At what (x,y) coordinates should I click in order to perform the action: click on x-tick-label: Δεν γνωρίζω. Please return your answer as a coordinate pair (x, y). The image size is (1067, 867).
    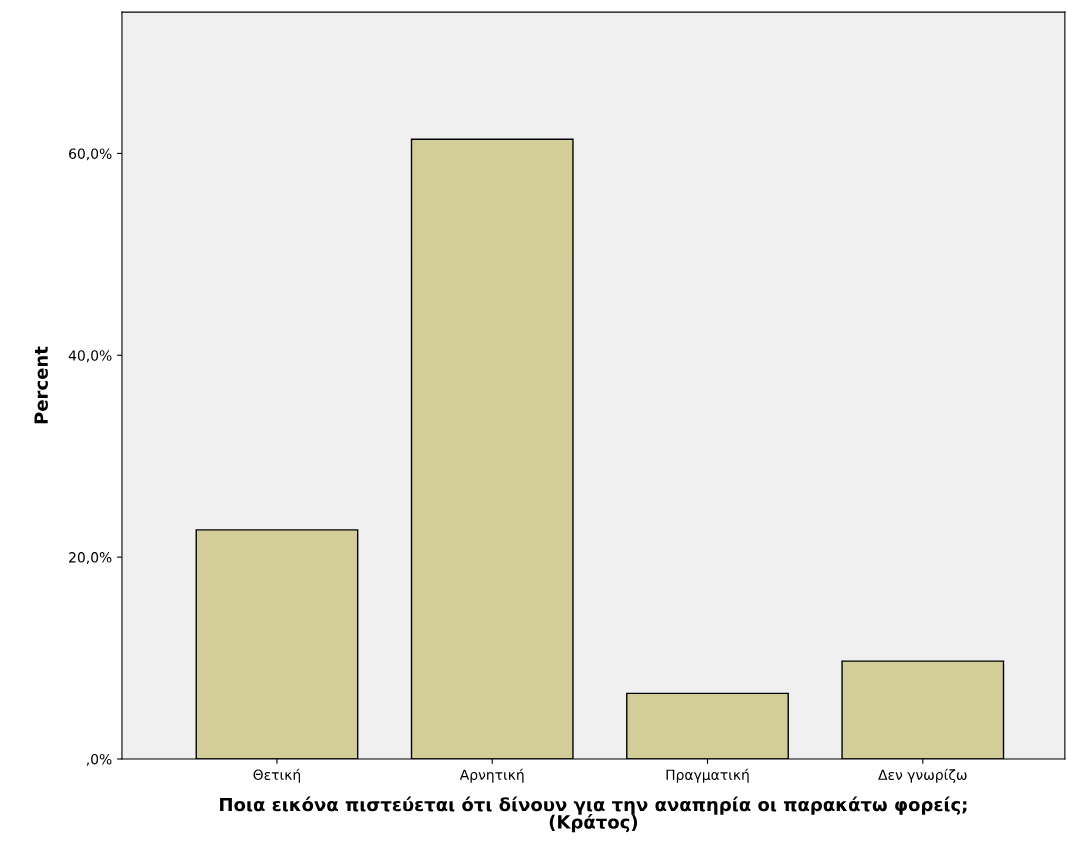
    Looking at the image, I should click on (922, 775).